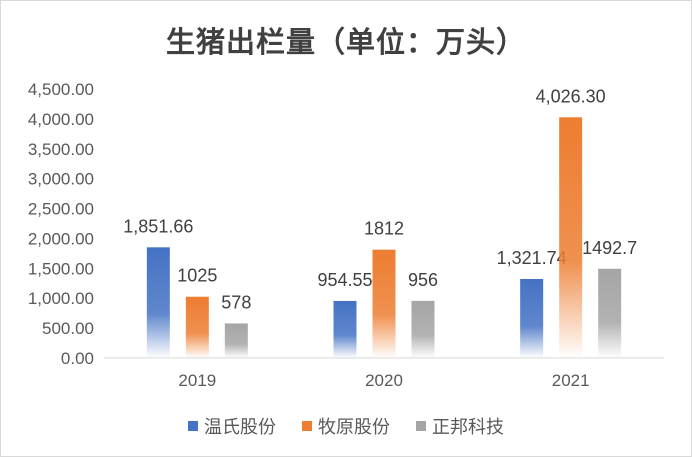  Describe the element at coordinates (77, 358) in the screenshot. I see `y-tick-label: 0.00` at that location.